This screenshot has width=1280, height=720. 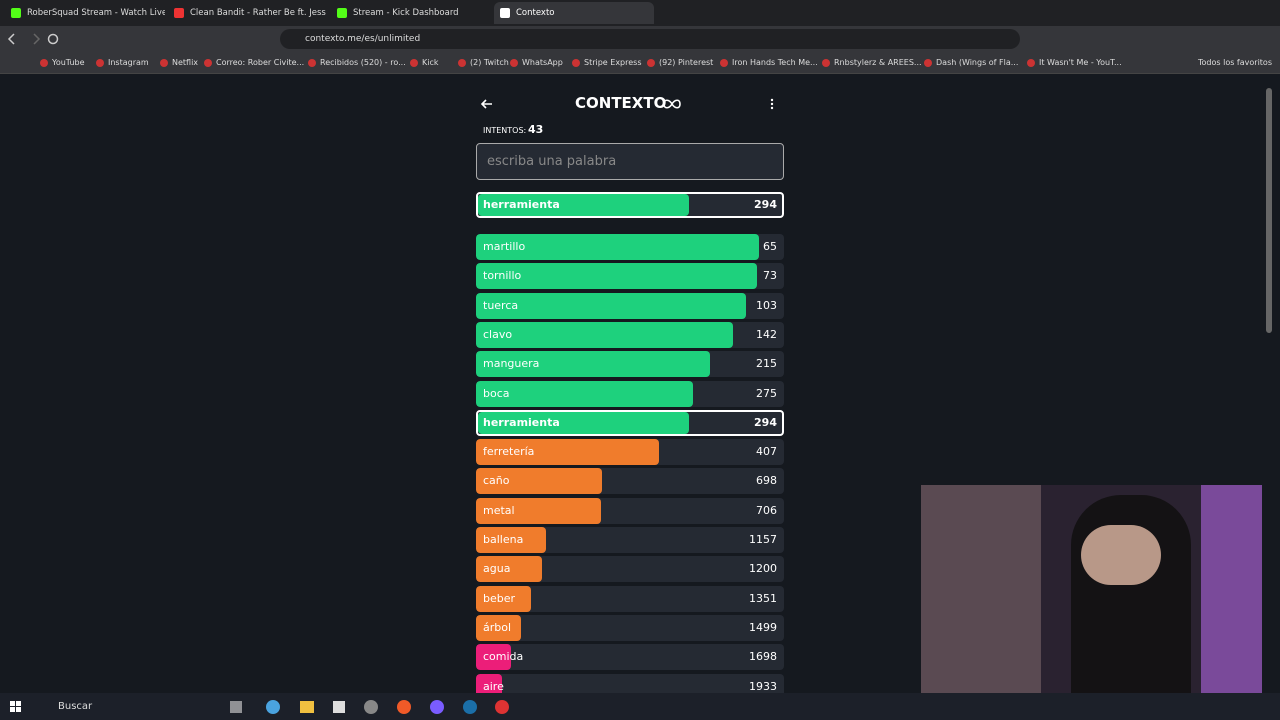 I want to click on guess-rank: 698, so click(x=766, y=481).